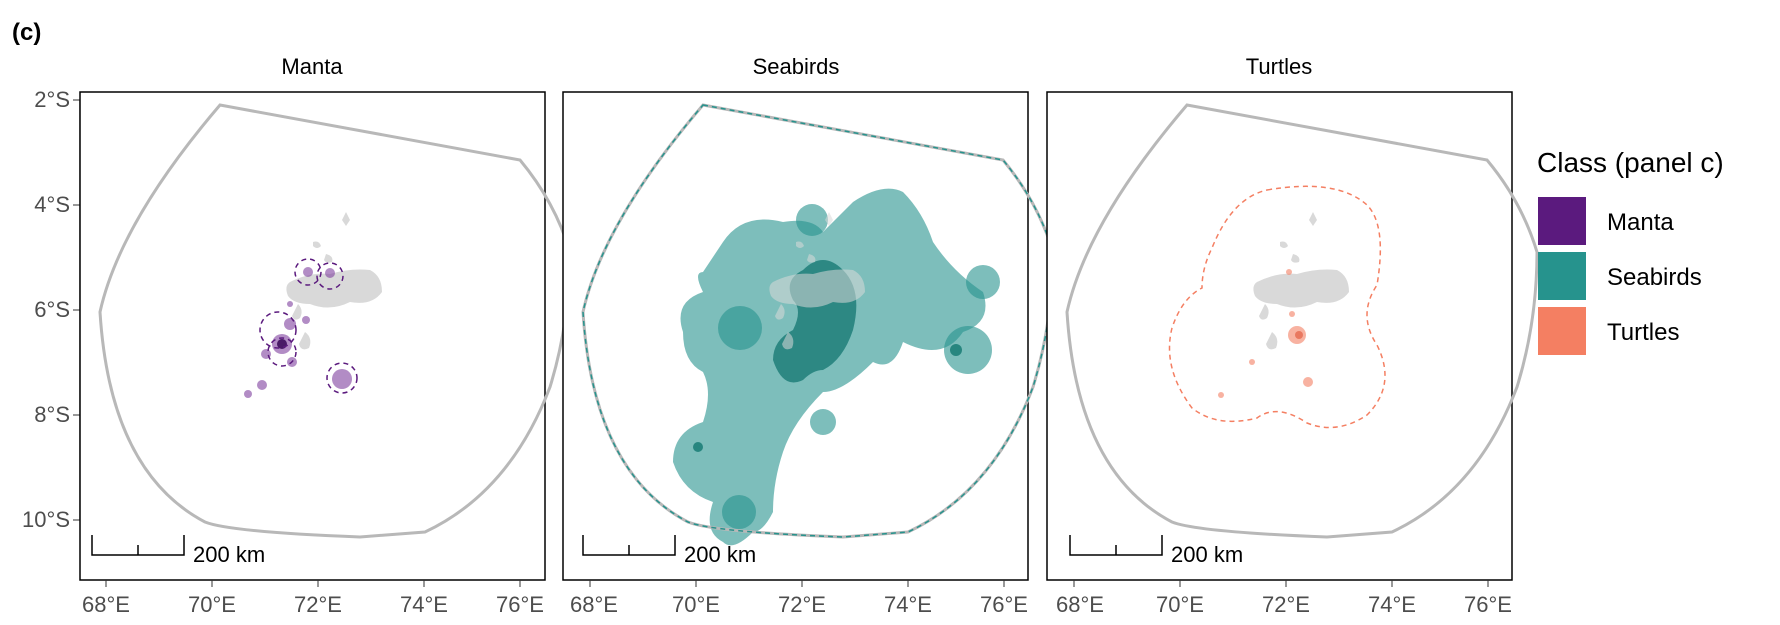 The image size is (1780, 625). Describe the element at coordinates (52, 204) in the screenshot. I see `y-tick-label: 4°S` at that location.